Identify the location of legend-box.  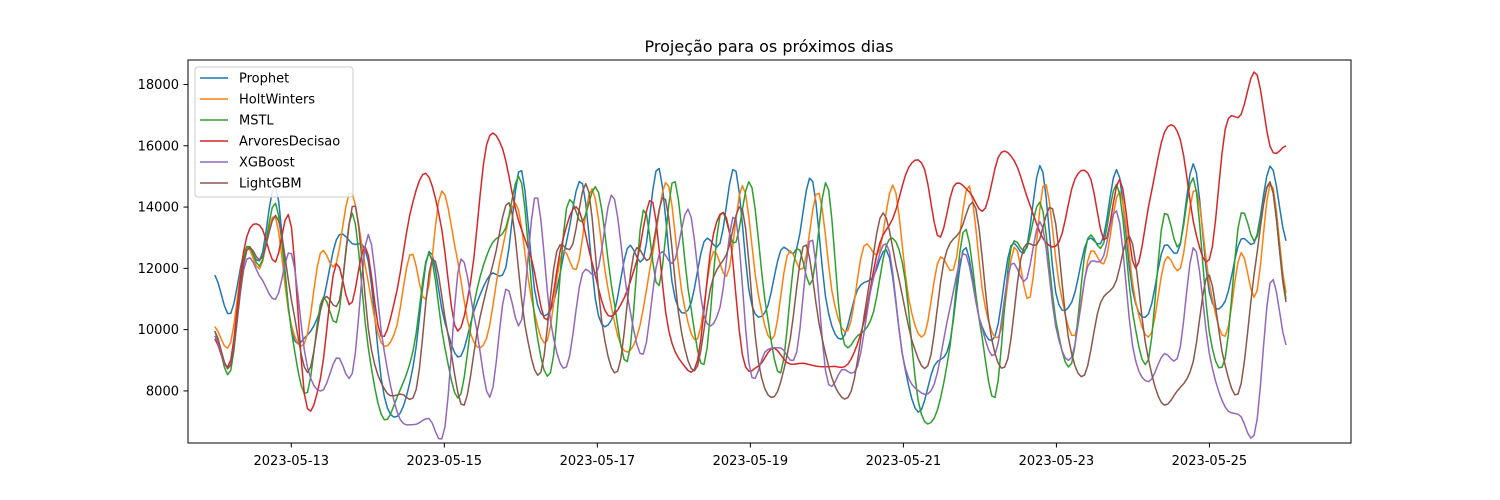
(274, 132).